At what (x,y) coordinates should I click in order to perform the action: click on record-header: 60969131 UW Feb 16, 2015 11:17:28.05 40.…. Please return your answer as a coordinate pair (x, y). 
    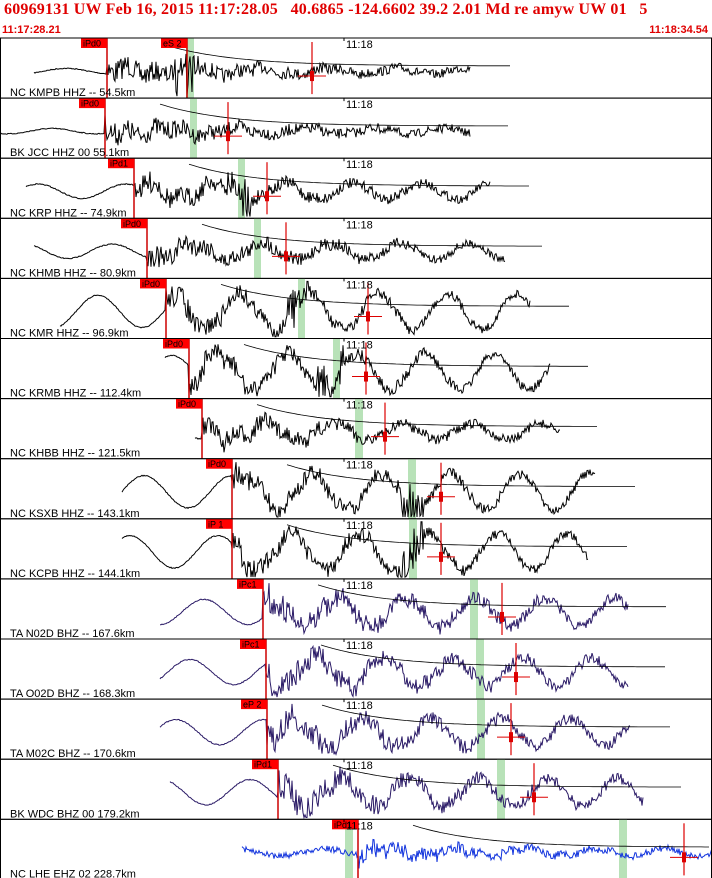
    Looking at the image, I should click on (356, 20).